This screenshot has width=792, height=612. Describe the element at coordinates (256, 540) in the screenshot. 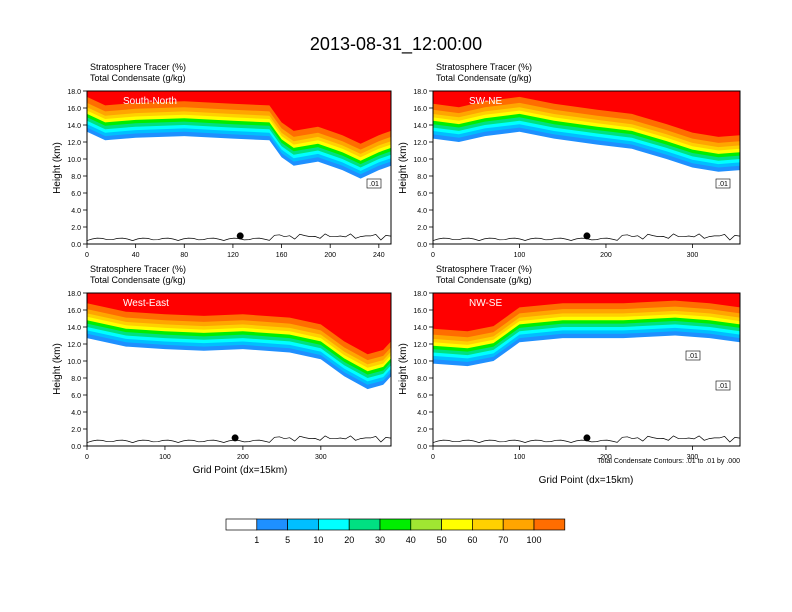

I see `colorbar-label: 1` at that location.